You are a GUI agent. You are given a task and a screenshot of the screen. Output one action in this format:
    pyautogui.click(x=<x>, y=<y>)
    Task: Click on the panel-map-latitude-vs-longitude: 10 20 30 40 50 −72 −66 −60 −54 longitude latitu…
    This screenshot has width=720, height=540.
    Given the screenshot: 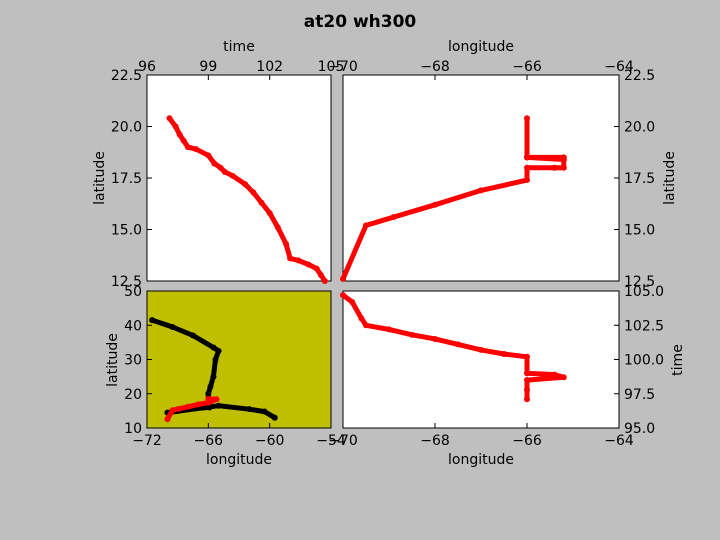 What is the action you would take?
    pyautogui.click(x=225, y=376)
    